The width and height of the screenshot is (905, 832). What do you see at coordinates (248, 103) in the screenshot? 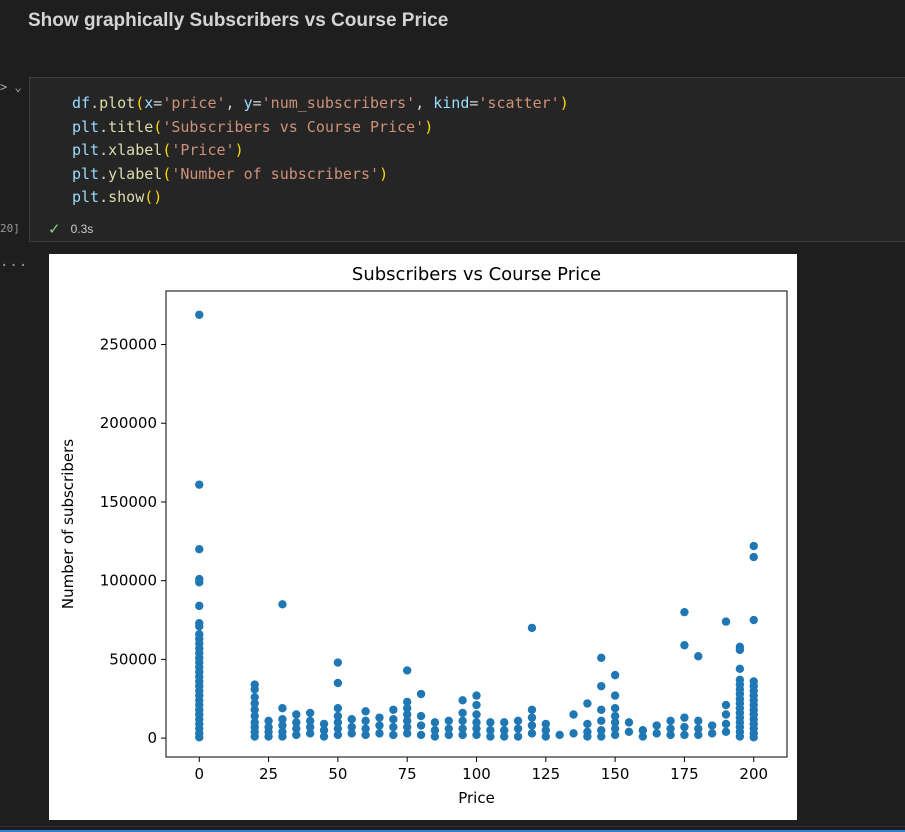
I see `code-token: y` at bounding box center [248, 103].